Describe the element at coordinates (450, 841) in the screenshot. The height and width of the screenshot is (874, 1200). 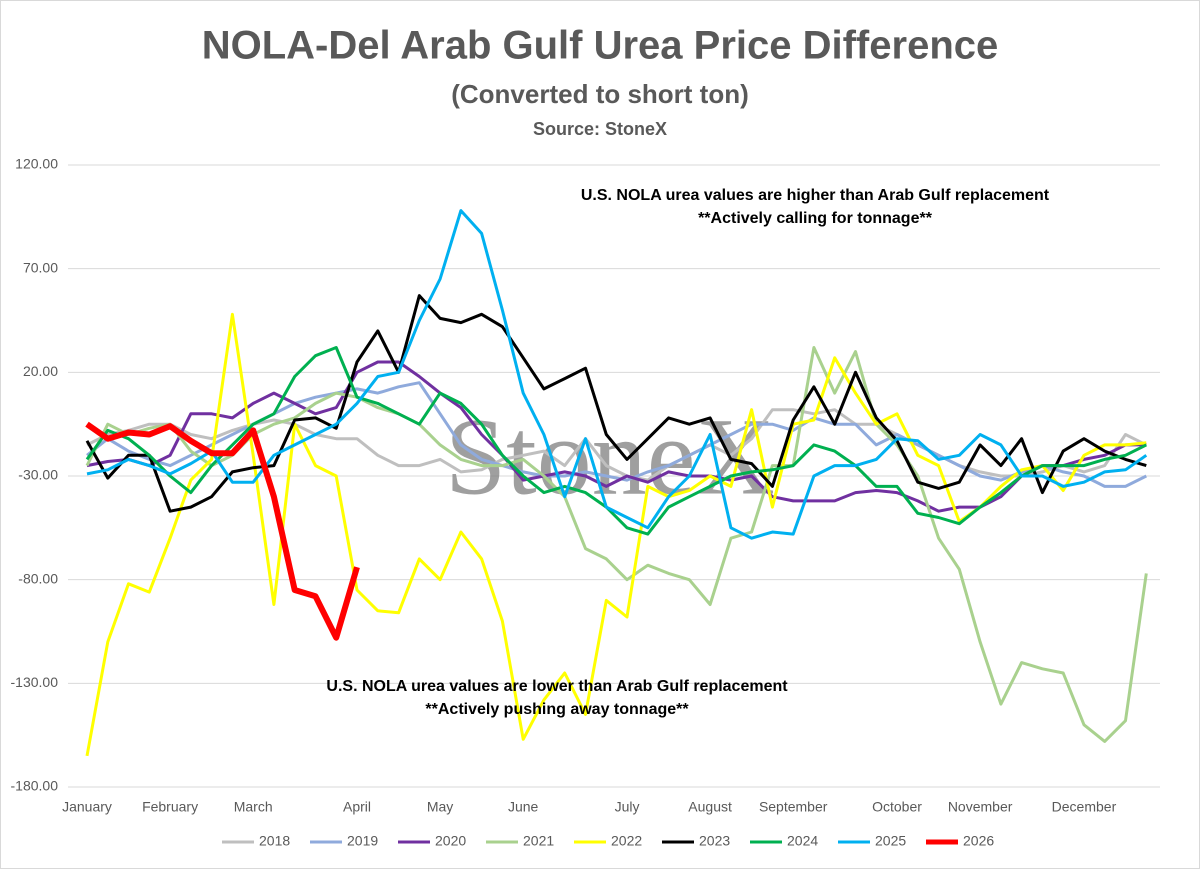
I see `legend-label: 2020` at that location.